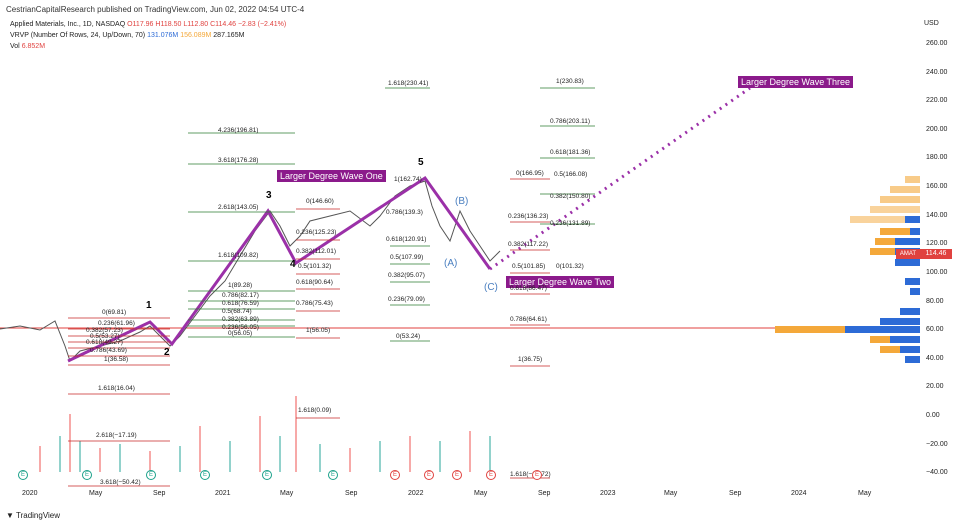 Image resolution: width=960 pixels, height=526 pixels. I want to click on fib-label: 0.786(64.61), so click(528, 319).